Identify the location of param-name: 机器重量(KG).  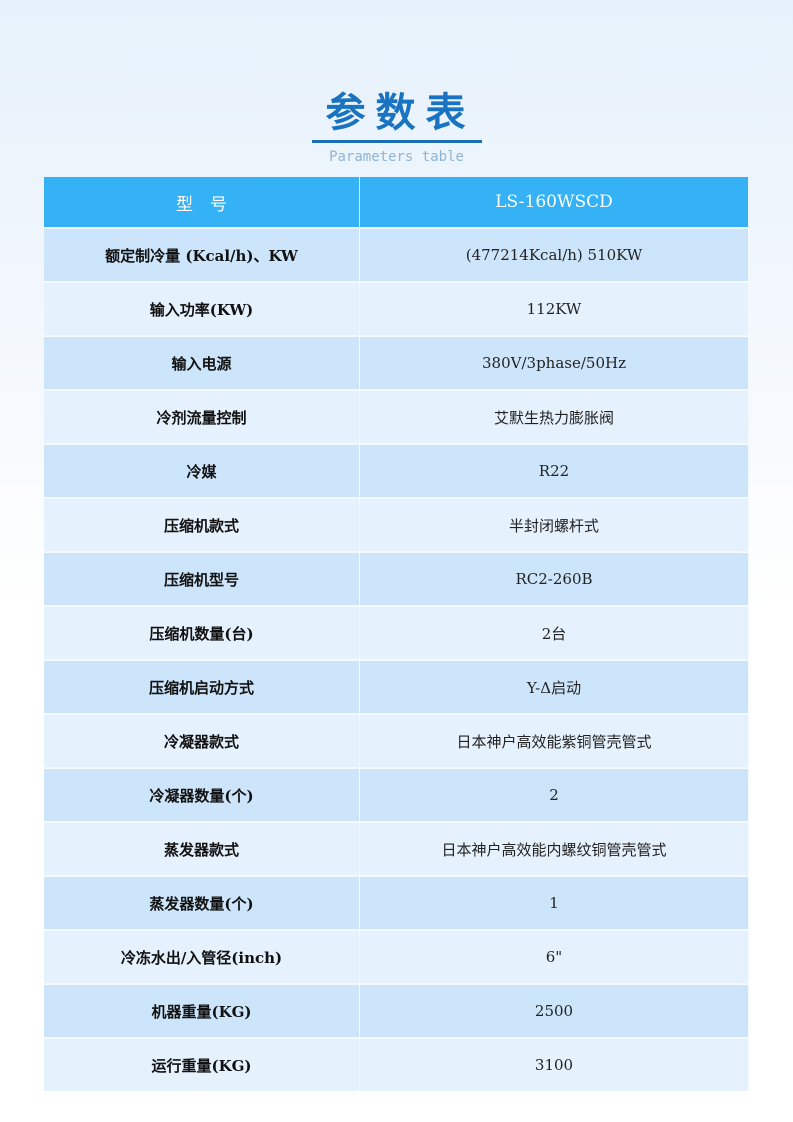
(202, 1010).